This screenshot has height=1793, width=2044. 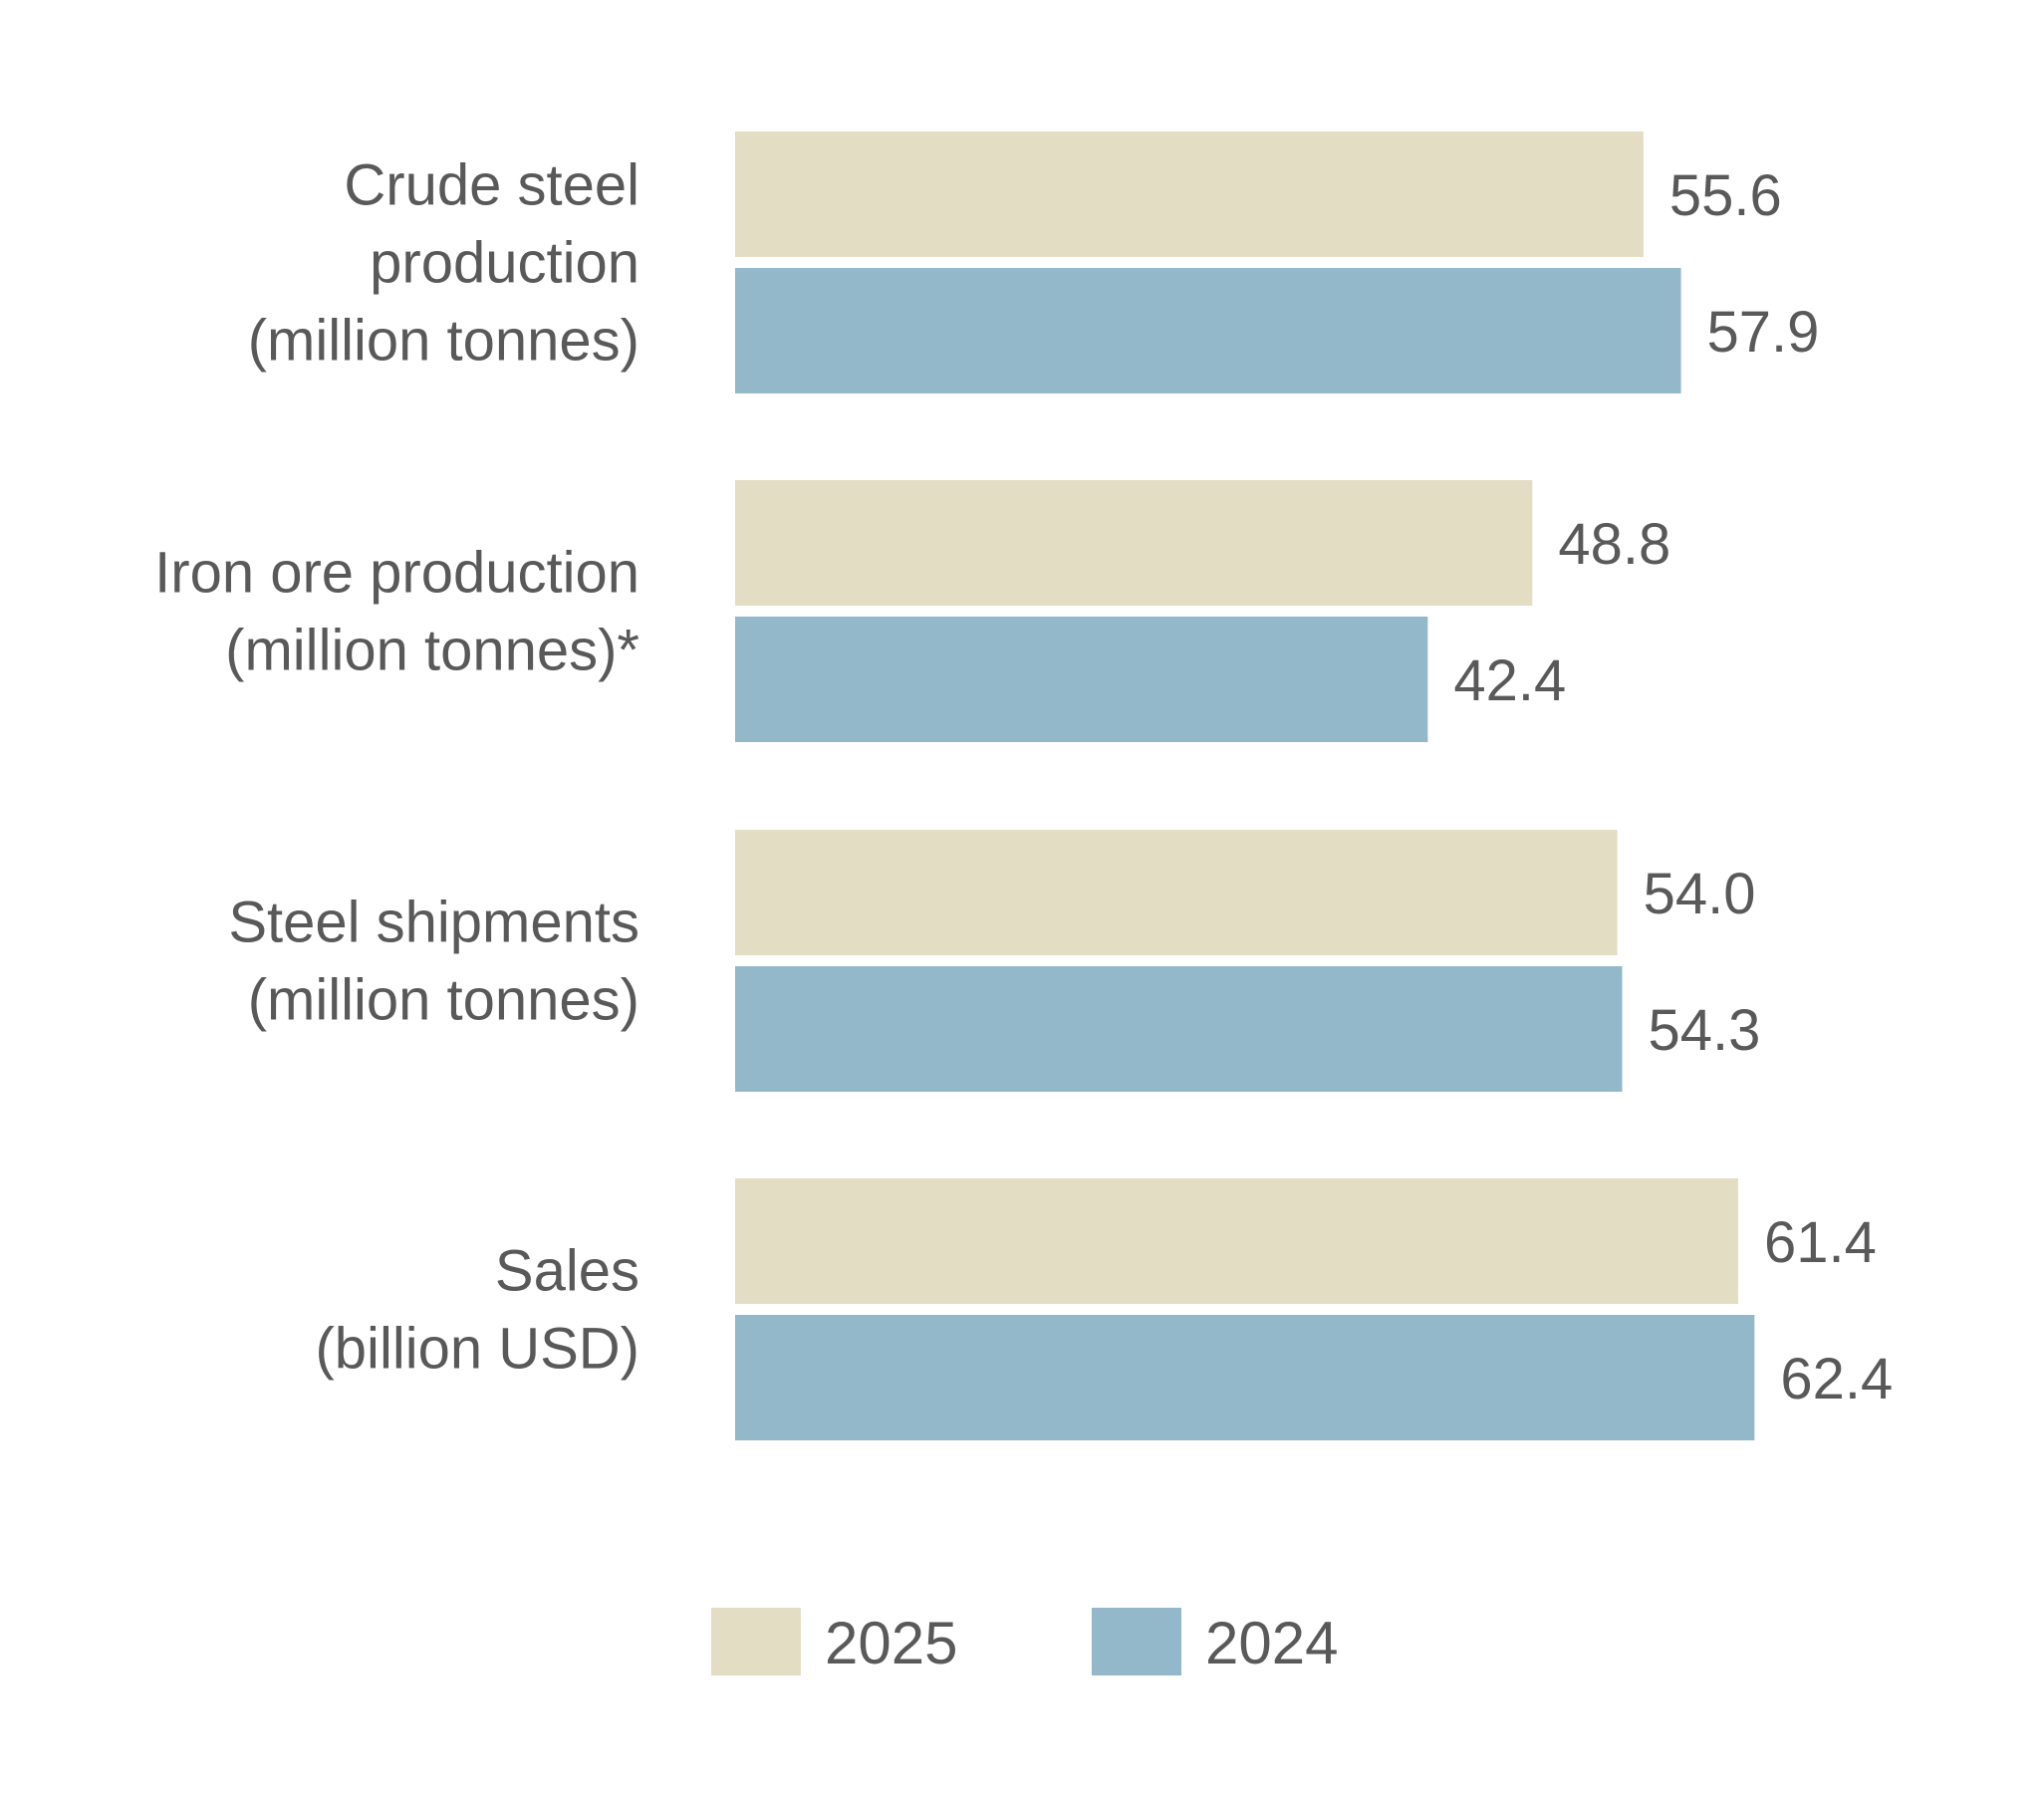 I want to click on category-label-line: Steel shipments, so click(x=434, y=923).